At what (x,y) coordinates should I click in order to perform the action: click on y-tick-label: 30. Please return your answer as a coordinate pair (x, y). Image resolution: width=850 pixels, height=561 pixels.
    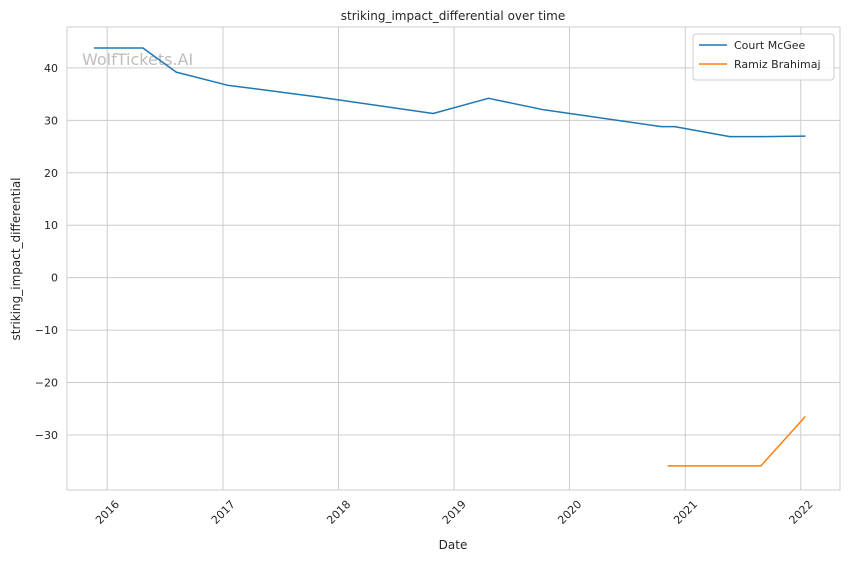
    Looking at the image, I should click on (51, 120).